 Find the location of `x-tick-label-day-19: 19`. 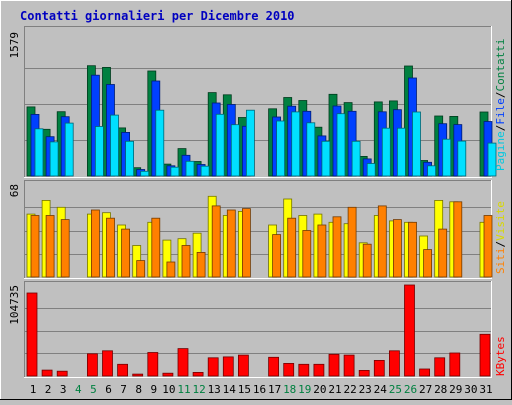

x-tick-label-day-19: 19 is located at coordinates (304, 389).